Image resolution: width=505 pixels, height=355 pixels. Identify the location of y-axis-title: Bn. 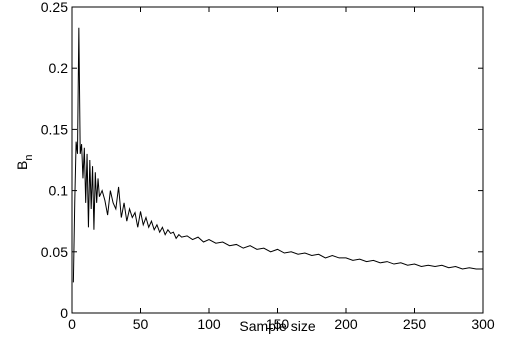
(24, 162).